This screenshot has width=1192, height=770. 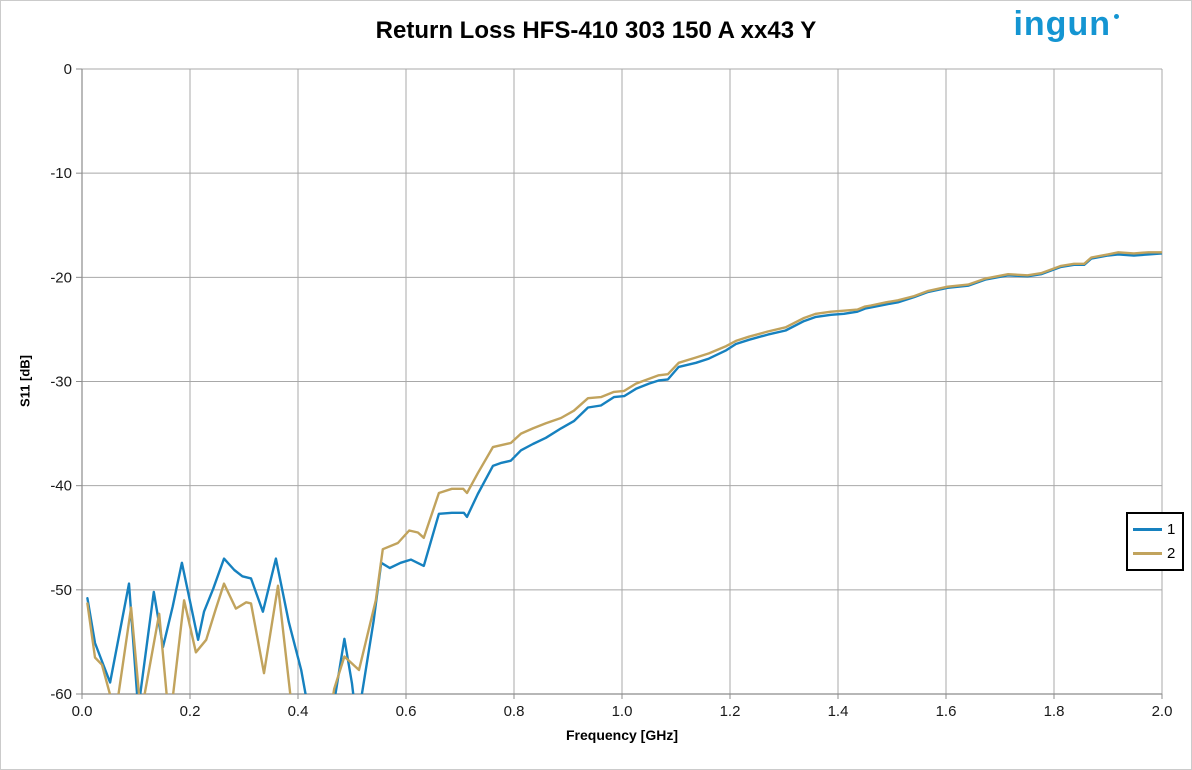 What do you see at coordinates (1171, 529) in the screenshot?
I see `legend-item-label: 1` at bounding box center [1171, 529].